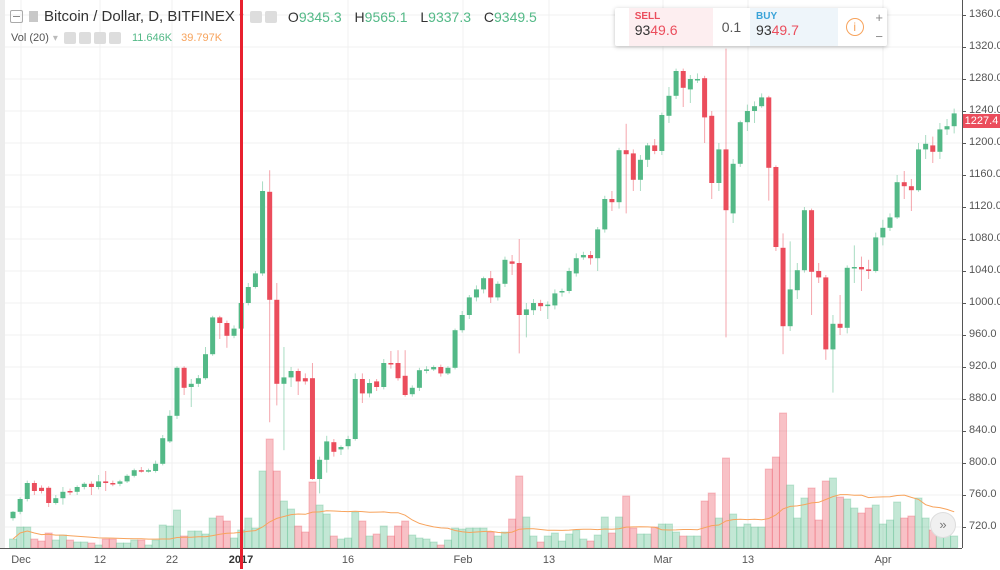 This screenshot has width=1000, height=570. I want to click on price-tick-label: 880.0, so click(983, 398).